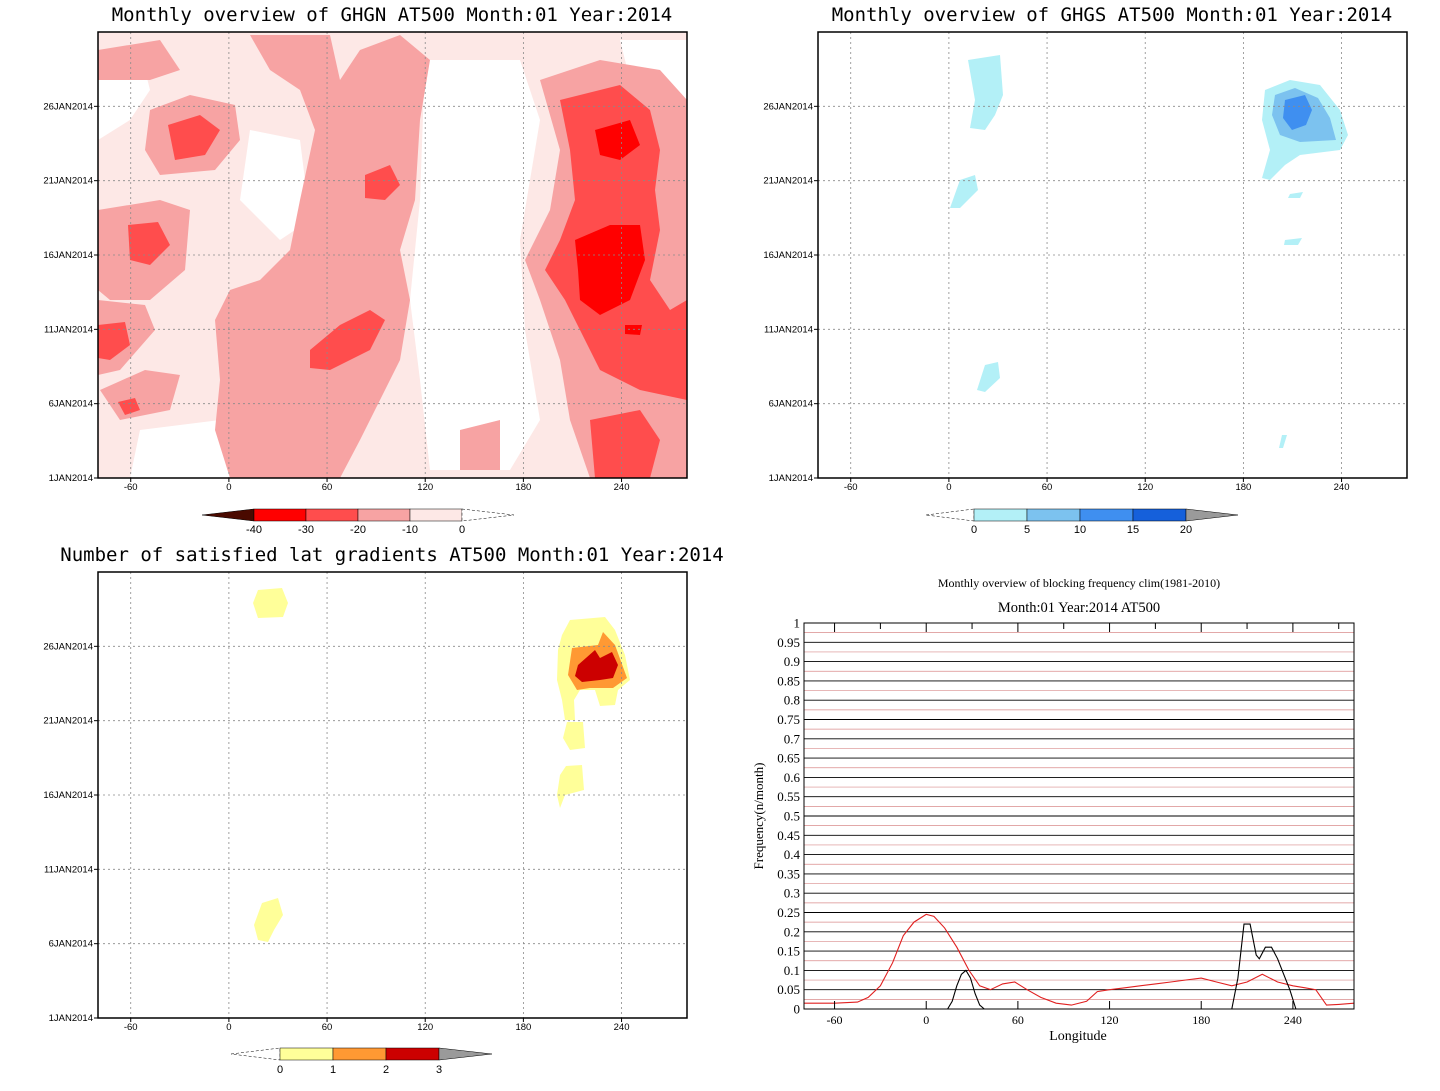 The image size is (1440, 1091). What do you see at coordinates (68, 181) in the screenshot?
I see `ghgn-y-tick-label: 21JAN2014` at bounding box center [68, 181].